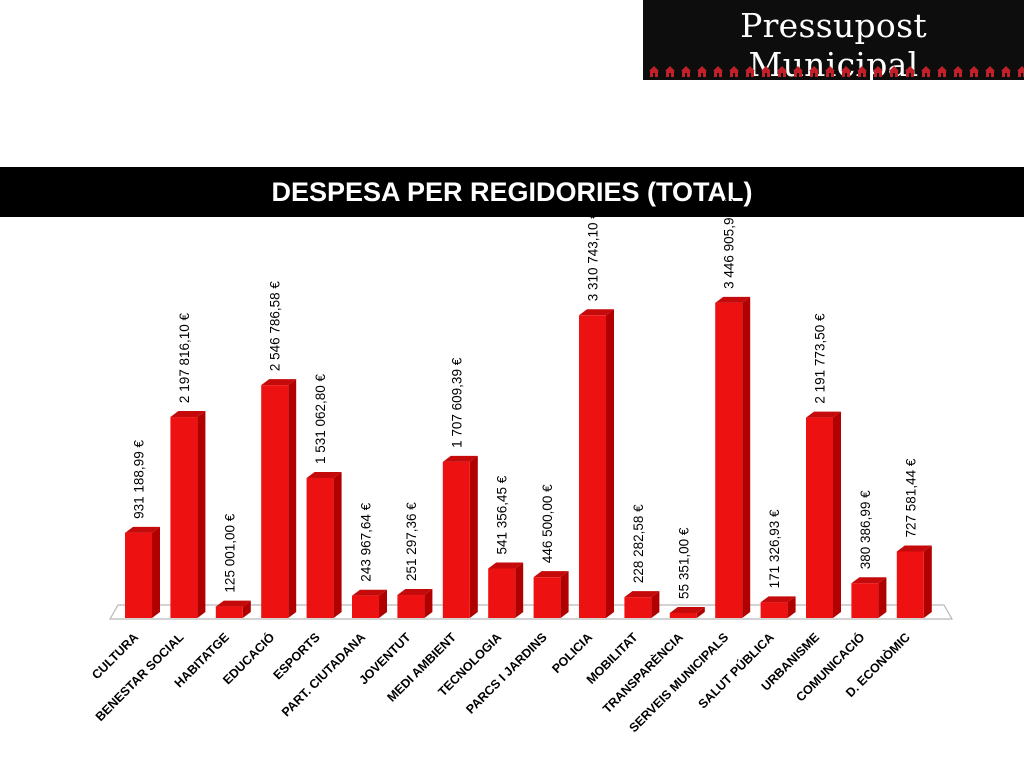 The height and width of the screenshot is (768, 1024). I want to click on logo-banner: Pressupost Municipal, so click(833, 42).